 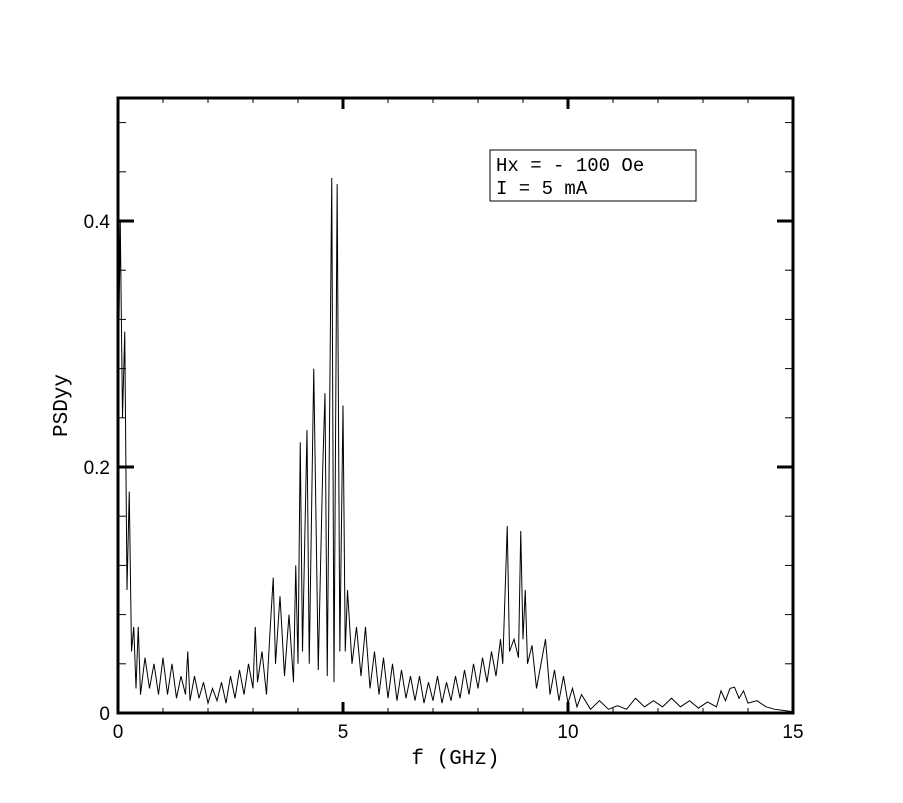 What do you see at coordinates (570, 166) in the screenshot?
I see `annotation-line-field: Hx = - 100 Oe` at bounding box center [570, 166].